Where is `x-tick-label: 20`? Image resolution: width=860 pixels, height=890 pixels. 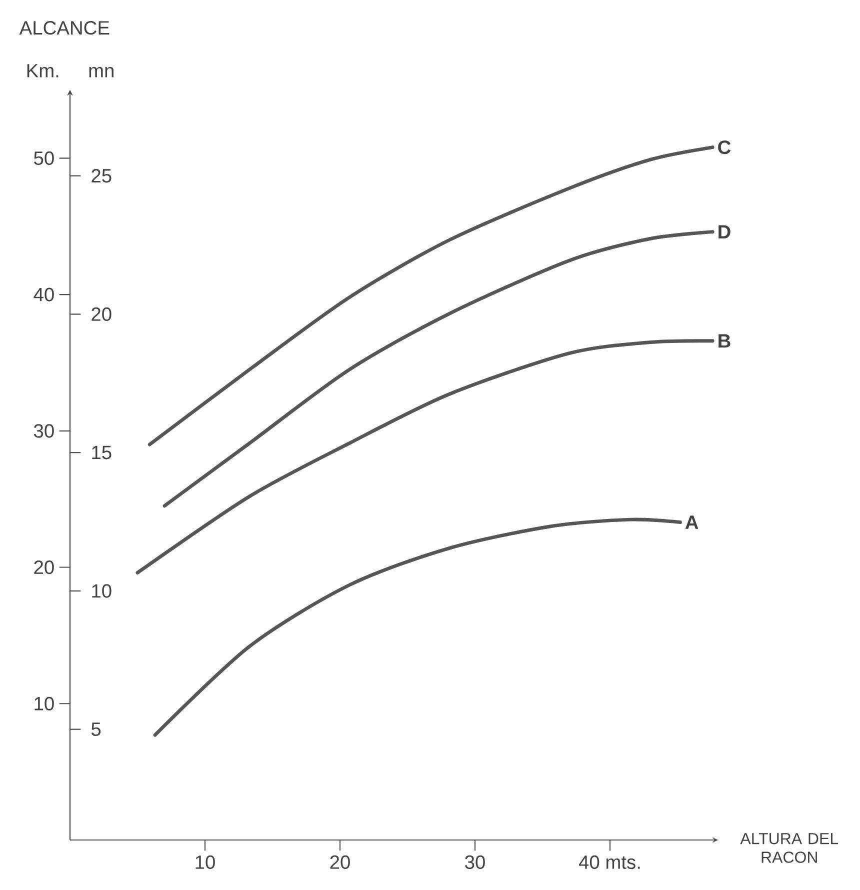 x-tick-label: 20 is located at coordinates (340, 862).